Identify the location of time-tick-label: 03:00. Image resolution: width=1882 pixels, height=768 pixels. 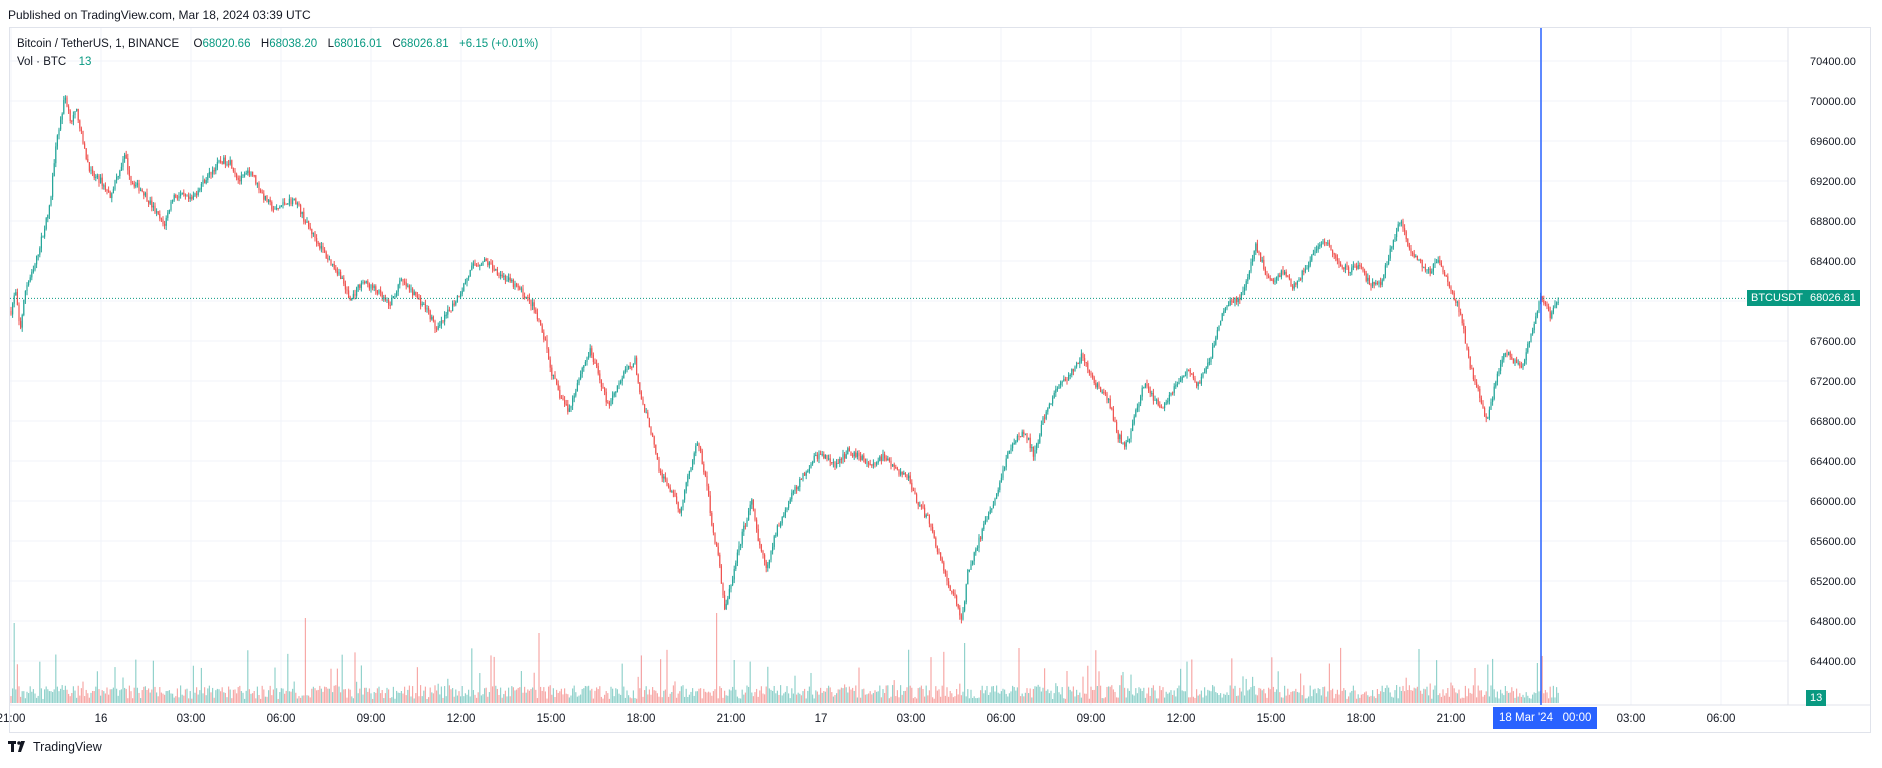
(911, 719).